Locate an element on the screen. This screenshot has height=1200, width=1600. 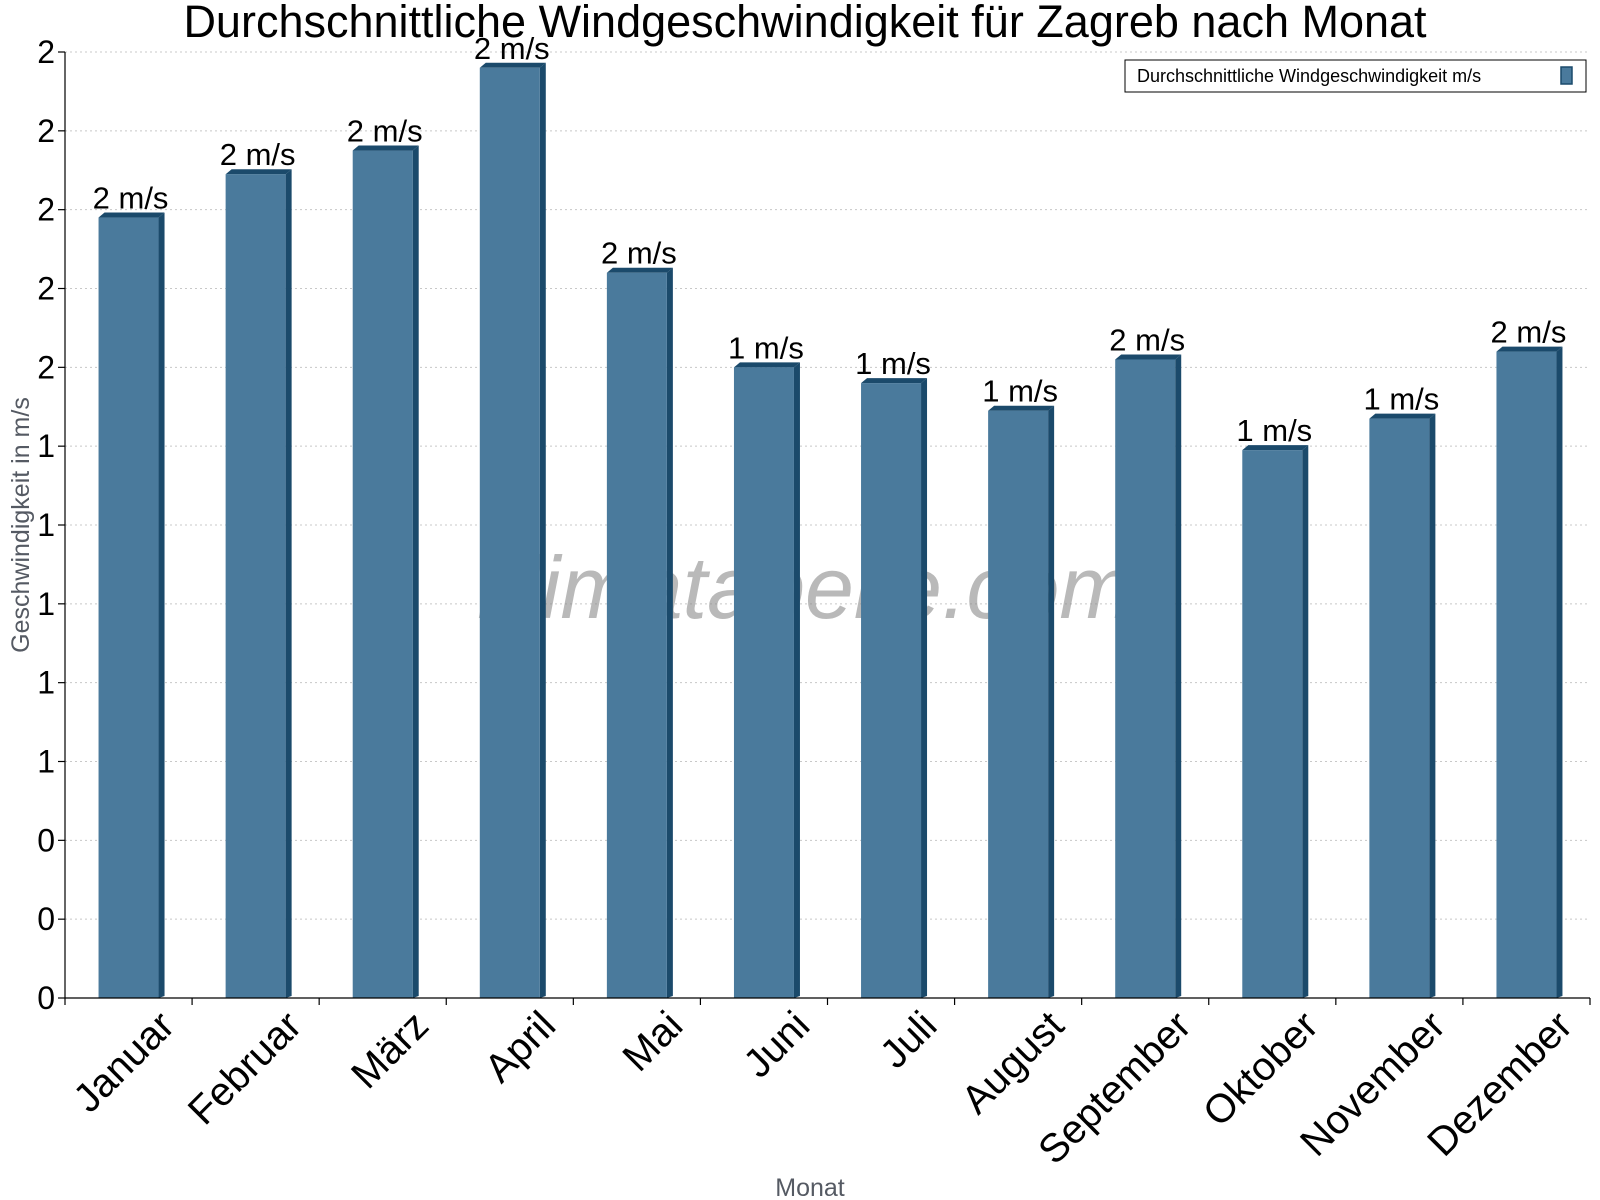
category-label: Mai is located at coordinates (653, 1041).